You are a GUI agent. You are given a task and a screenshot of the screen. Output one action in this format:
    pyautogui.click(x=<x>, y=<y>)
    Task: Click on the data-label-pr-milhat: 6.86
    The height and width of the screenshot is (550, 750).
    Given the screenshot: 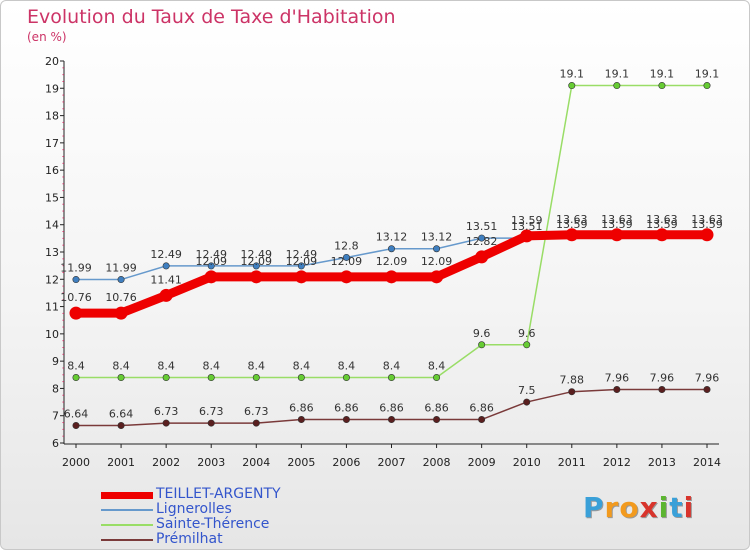 What is the action you would take?
    pyautogui.click(x=346, y=408)
    